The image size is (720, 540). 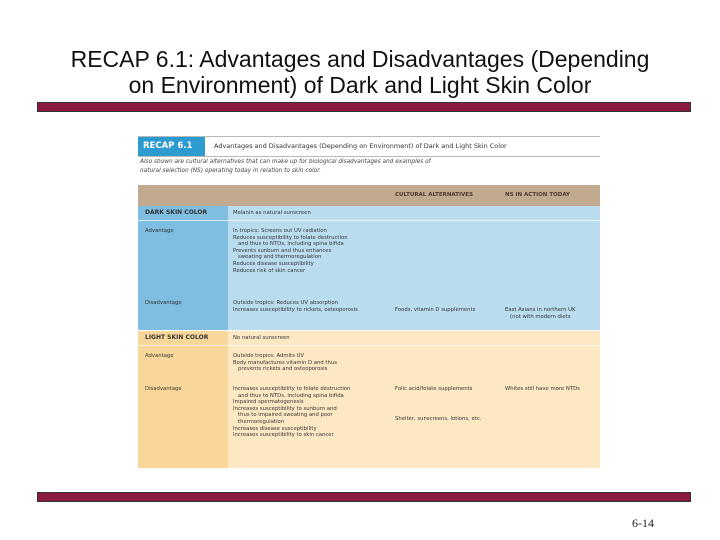 I want to click on dark-advantage-item: sweating and thermoregulation, so click(x=277, y=257).